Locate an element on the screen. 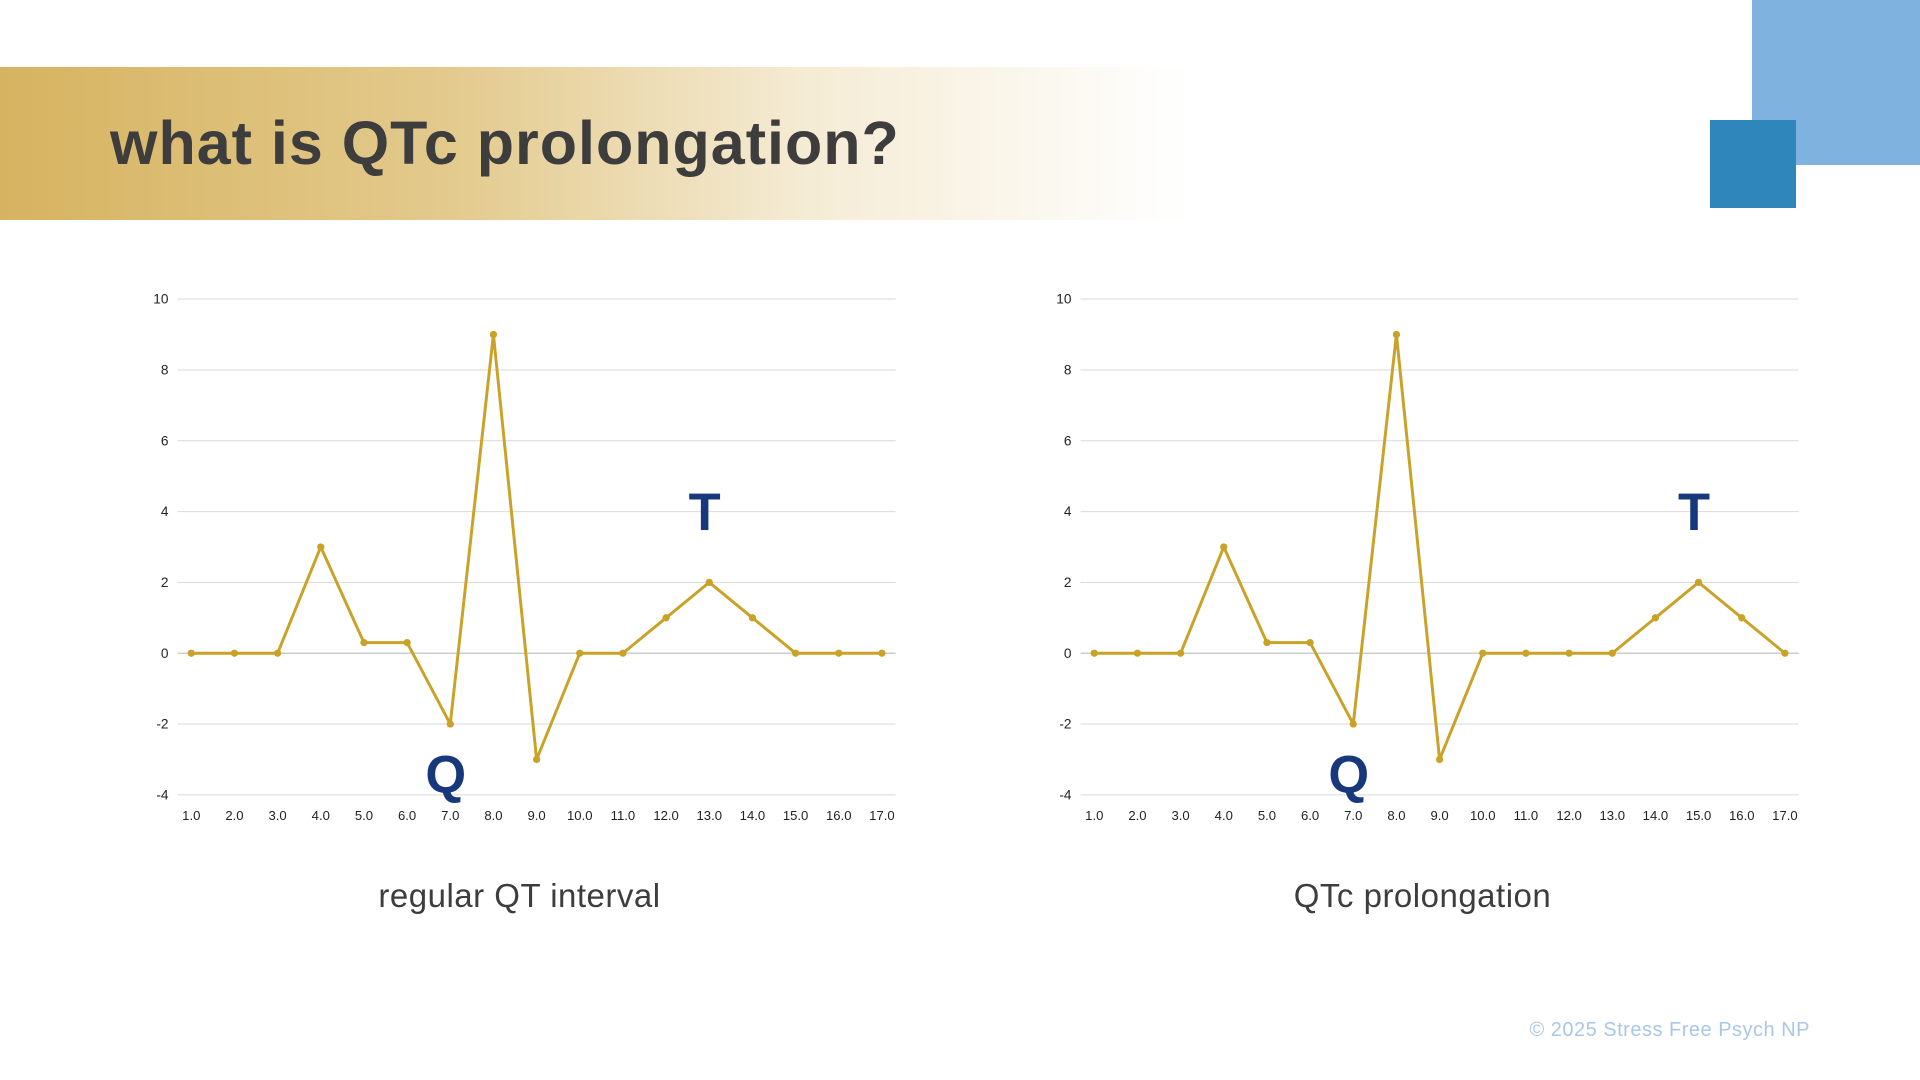  chart-caption-regular: regular QT interval is located at coordinates (519, 896).